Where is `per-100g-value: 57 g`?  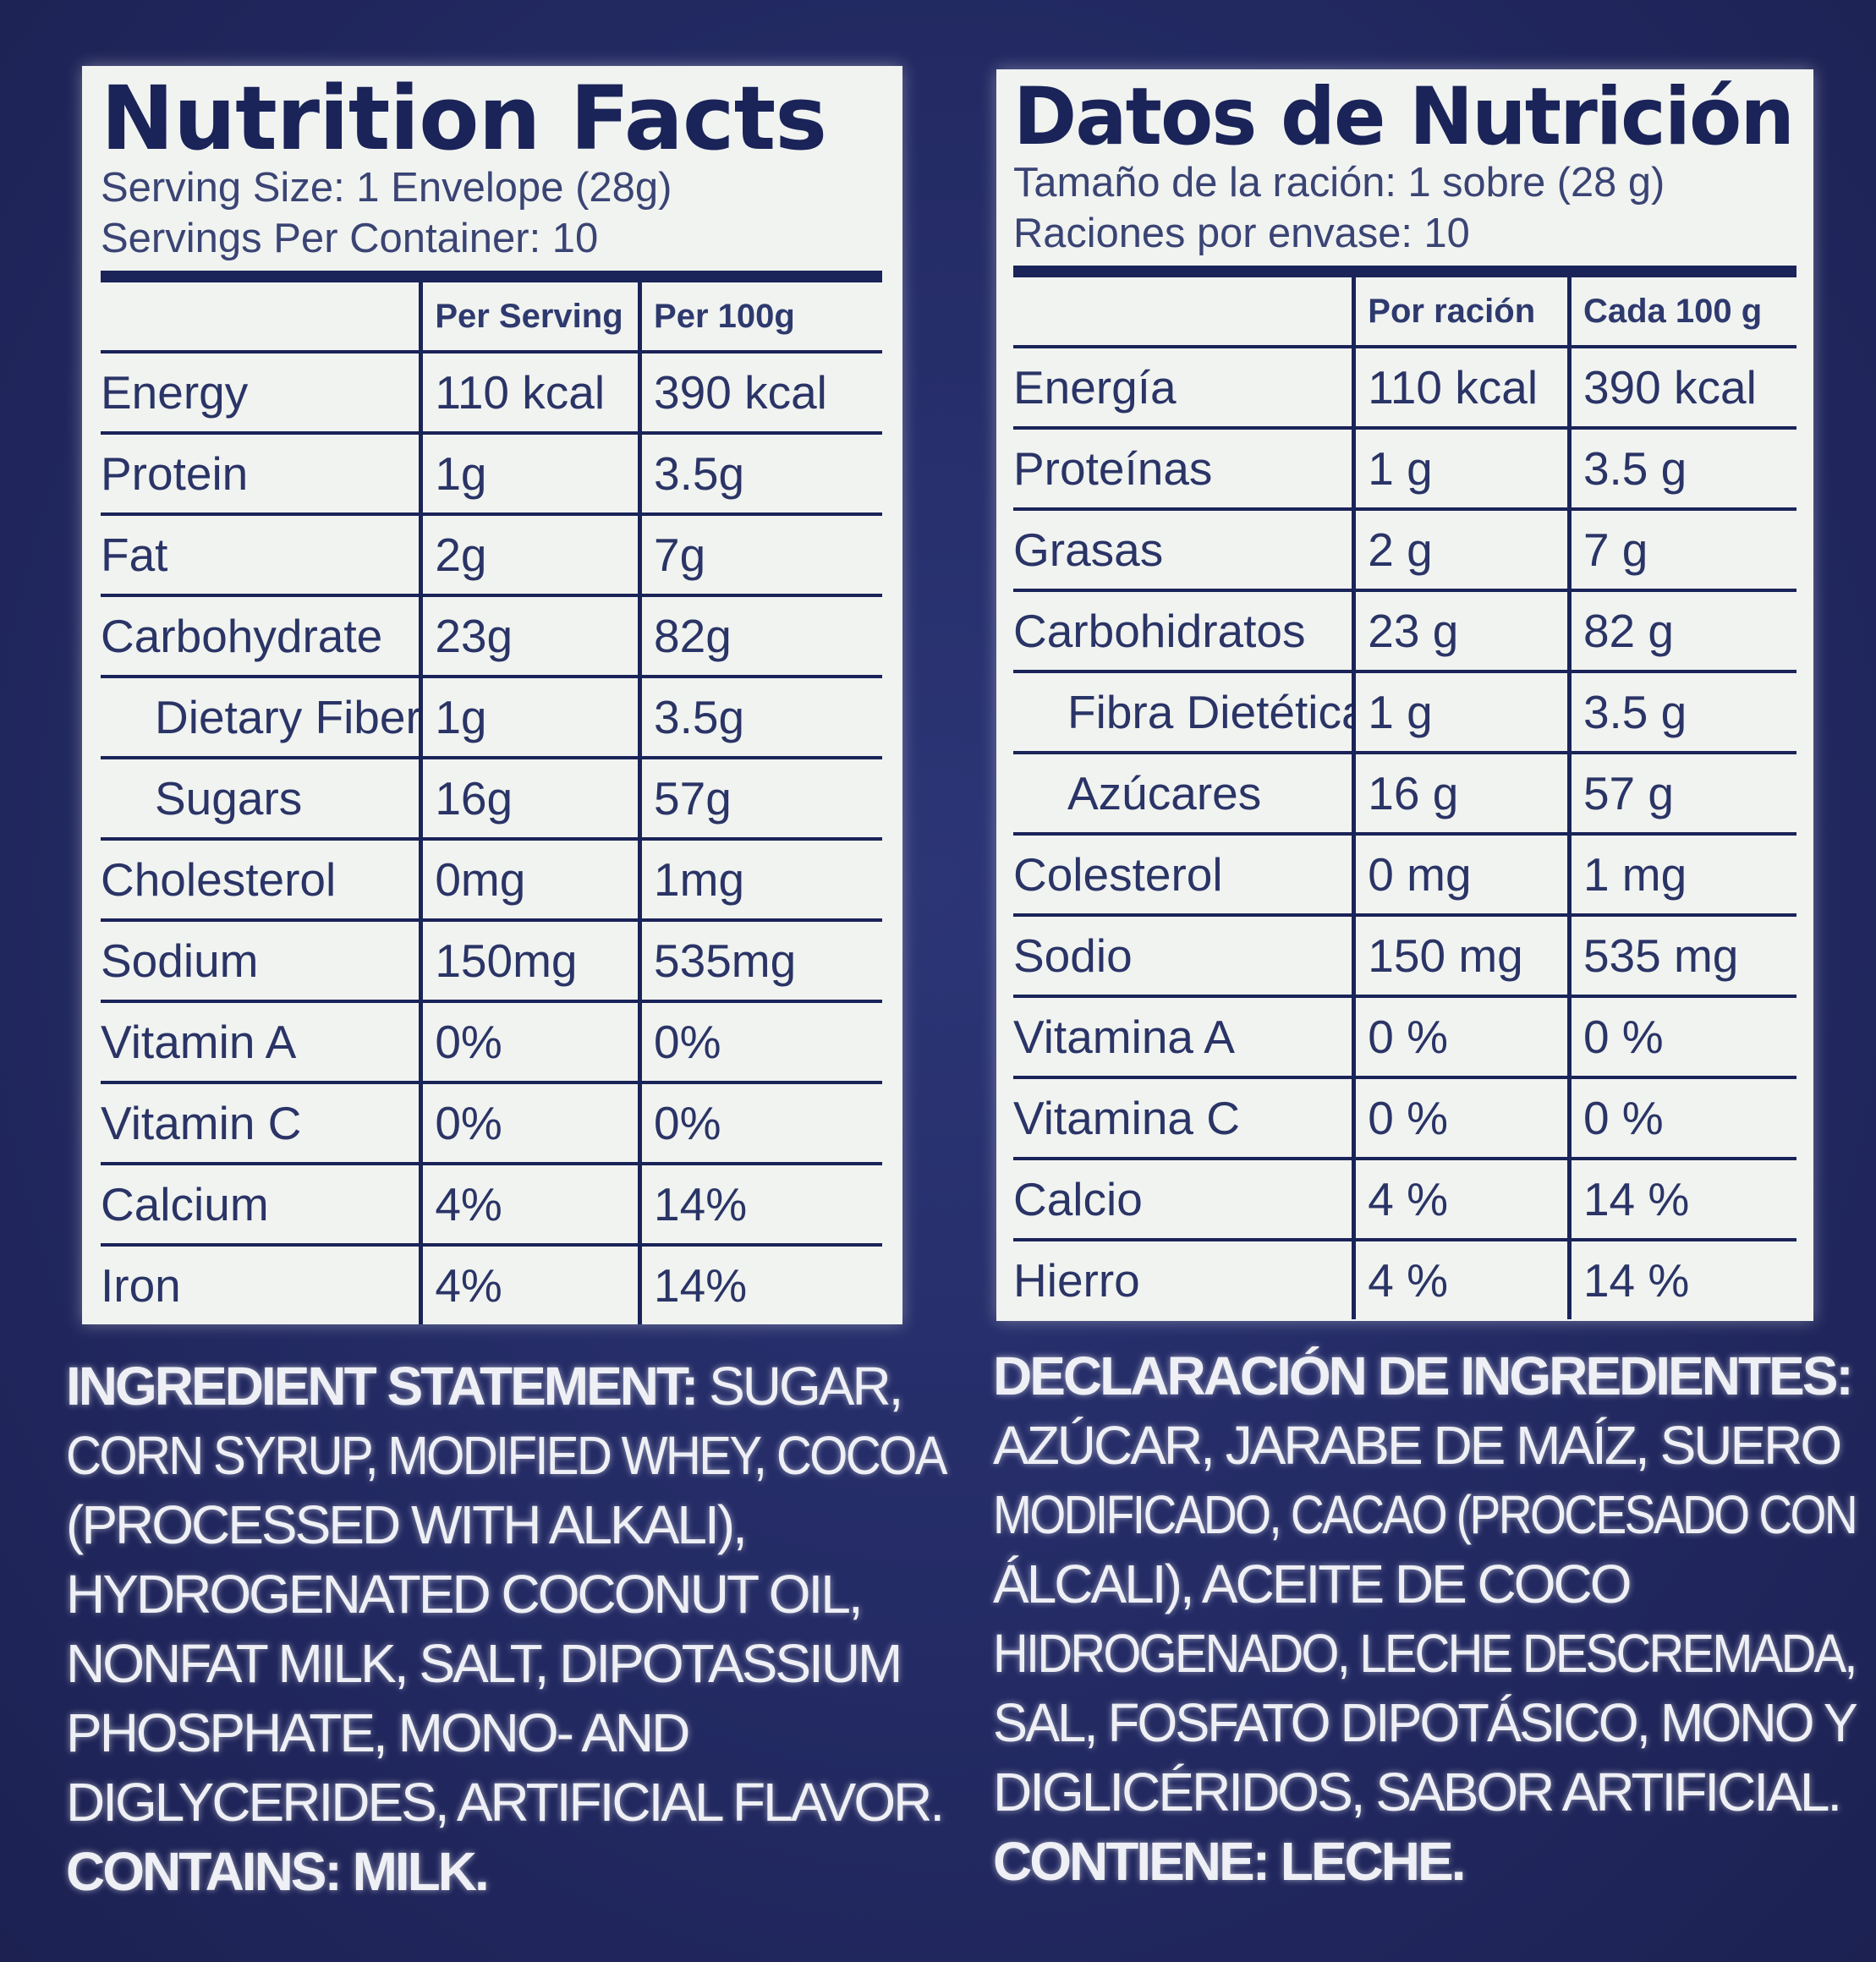
per-100g-value: 57 g is located at coordinates (1681, 794).